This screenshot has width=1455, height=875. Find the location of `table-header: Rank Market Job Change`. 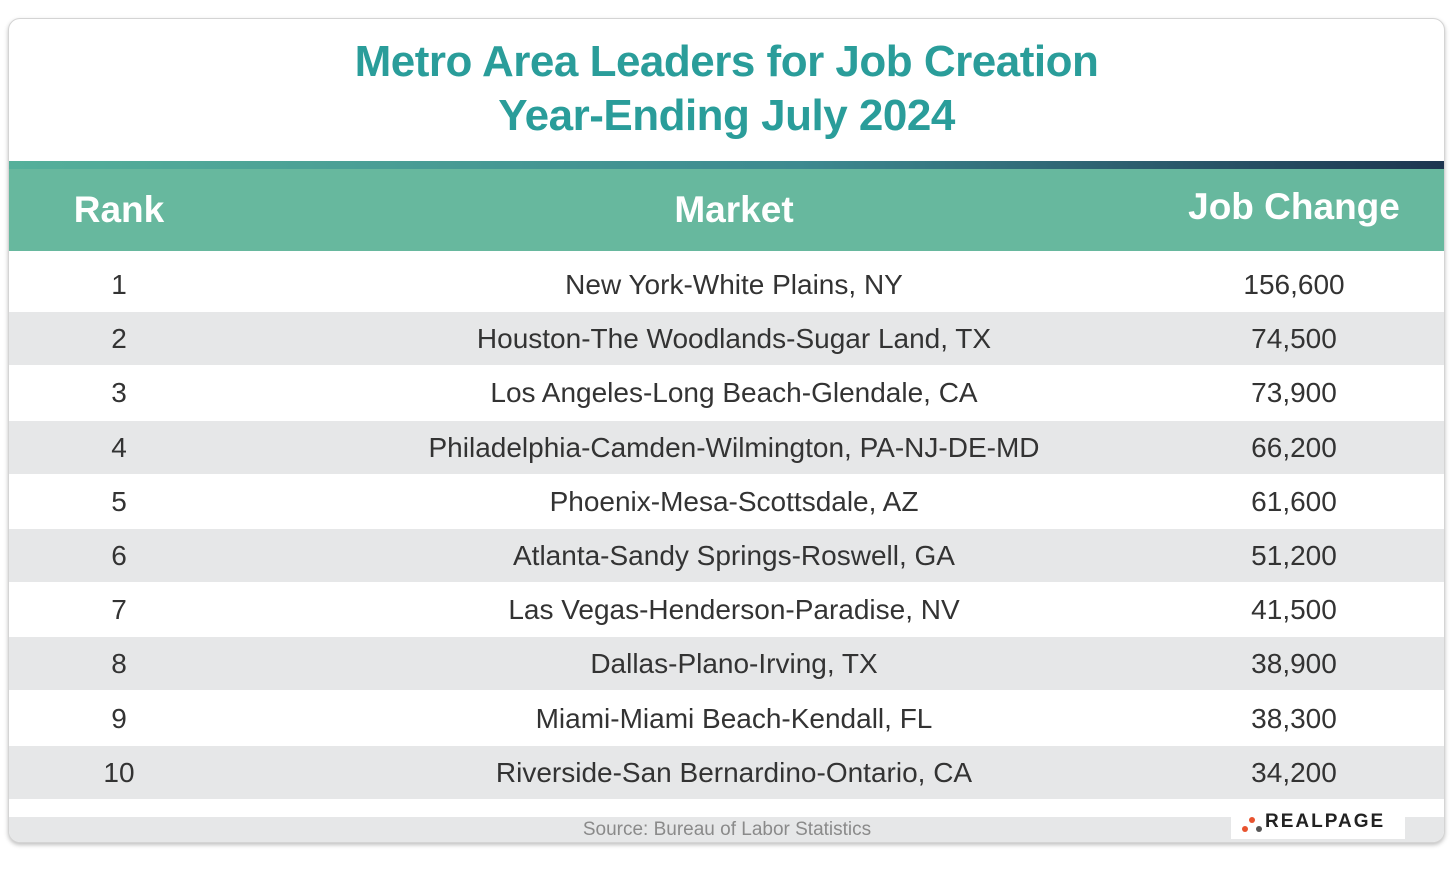

table-header: Rank Market Job Change is located at coordinates (726, 210).